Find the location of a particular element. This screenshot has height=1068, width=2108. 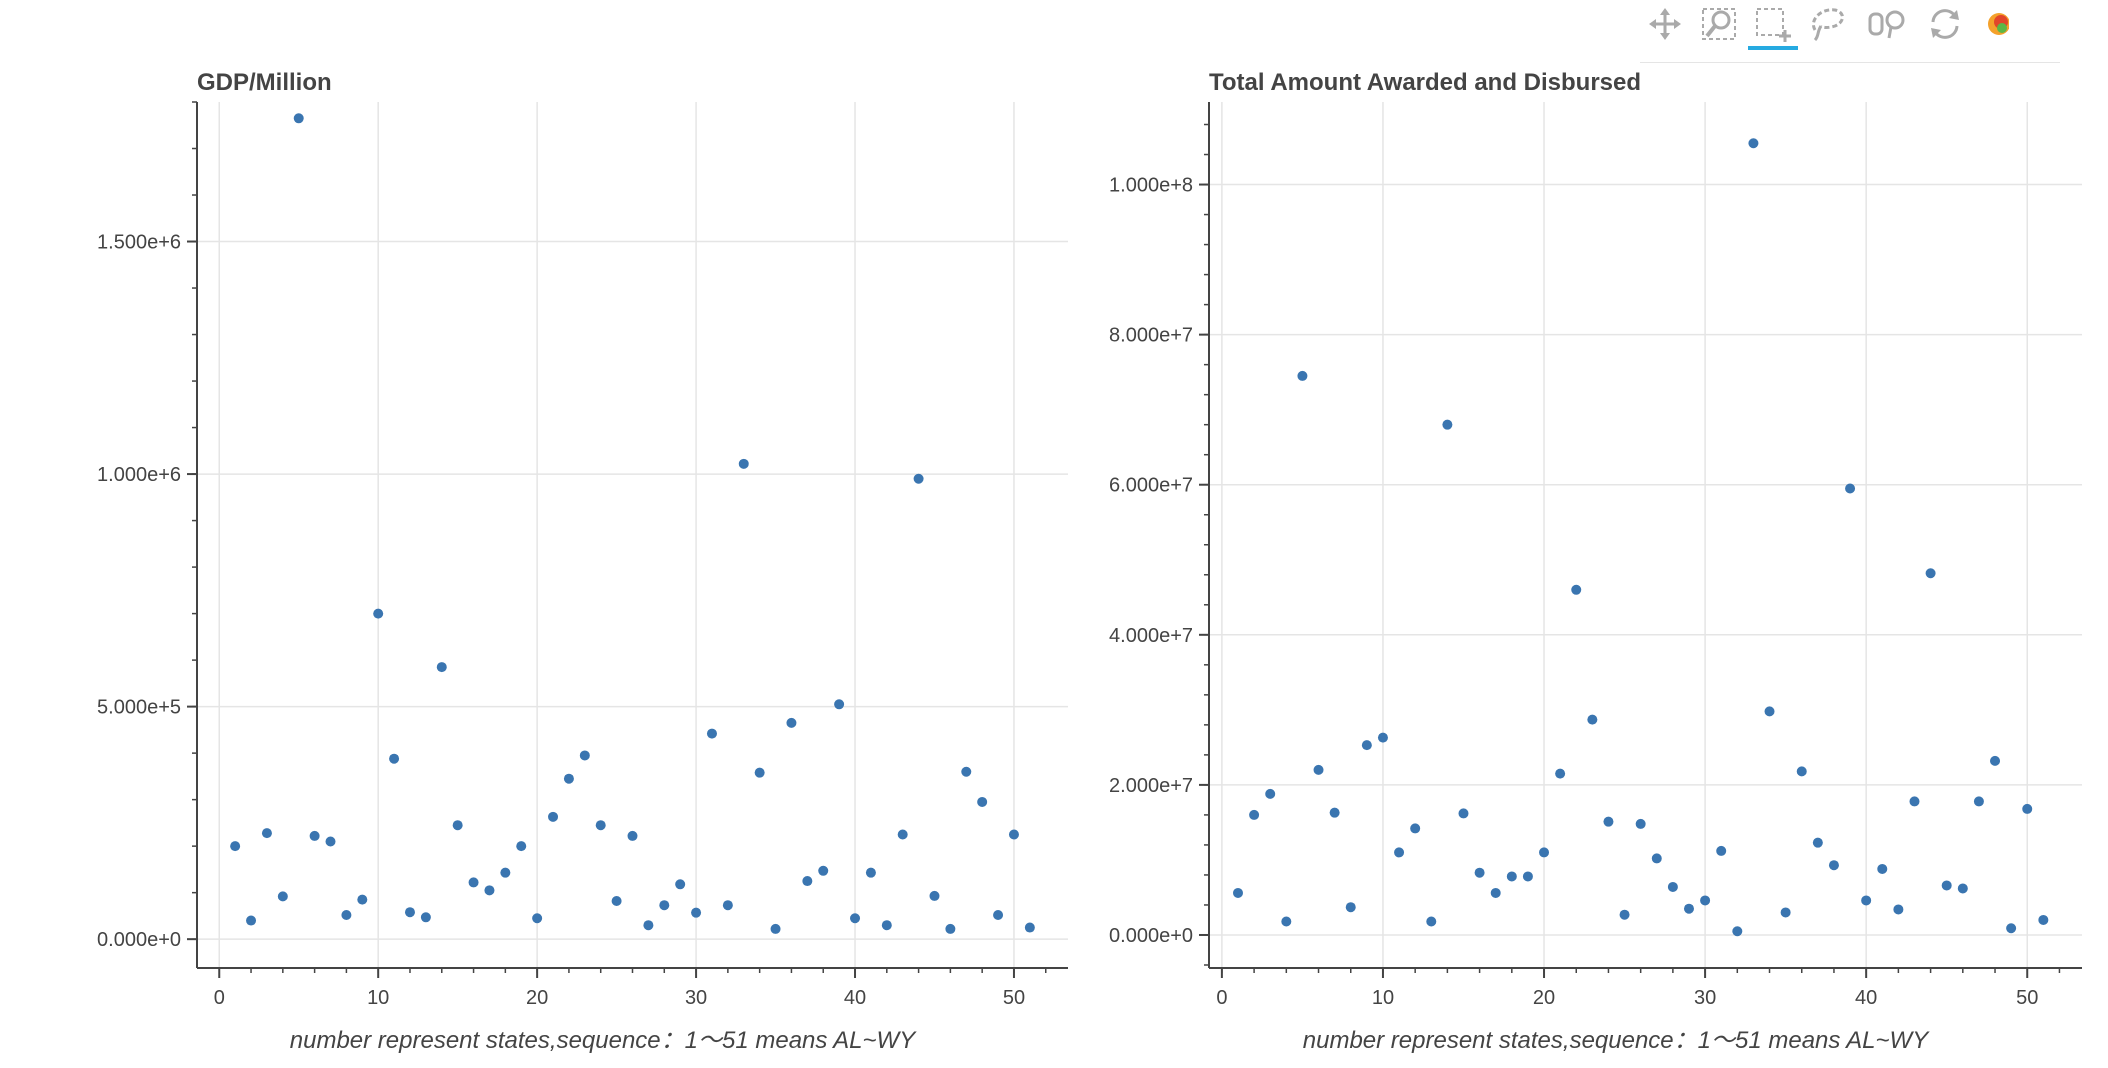

wheel-zoom-tool is located at coordinates (1719, 23).